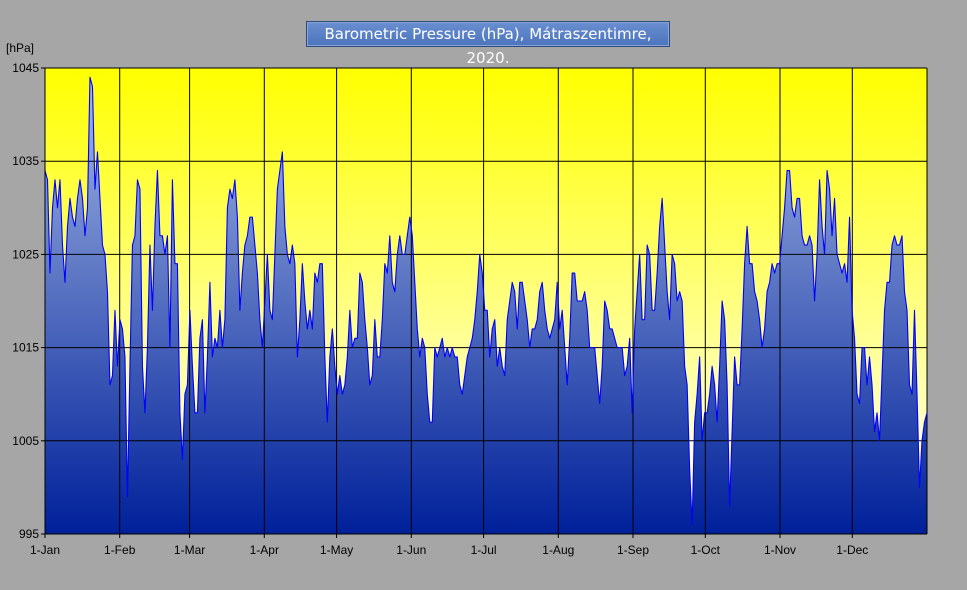 The height and width of the screenshot is (590, 967). I want to click on y-tick-label: 995, so click(29, 534).